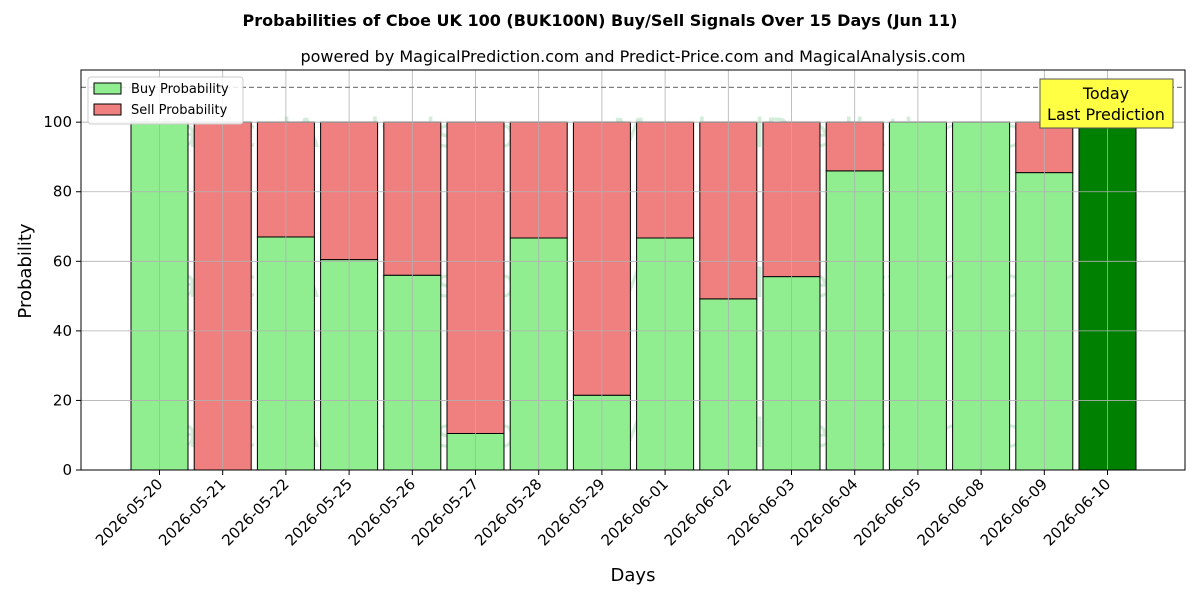 The image size is (1200, 600). What do you see at coordinates (255, 512) in the screenshot?
I see `x-tick-label: 2026-05-22` at bounding box center [255, 512].